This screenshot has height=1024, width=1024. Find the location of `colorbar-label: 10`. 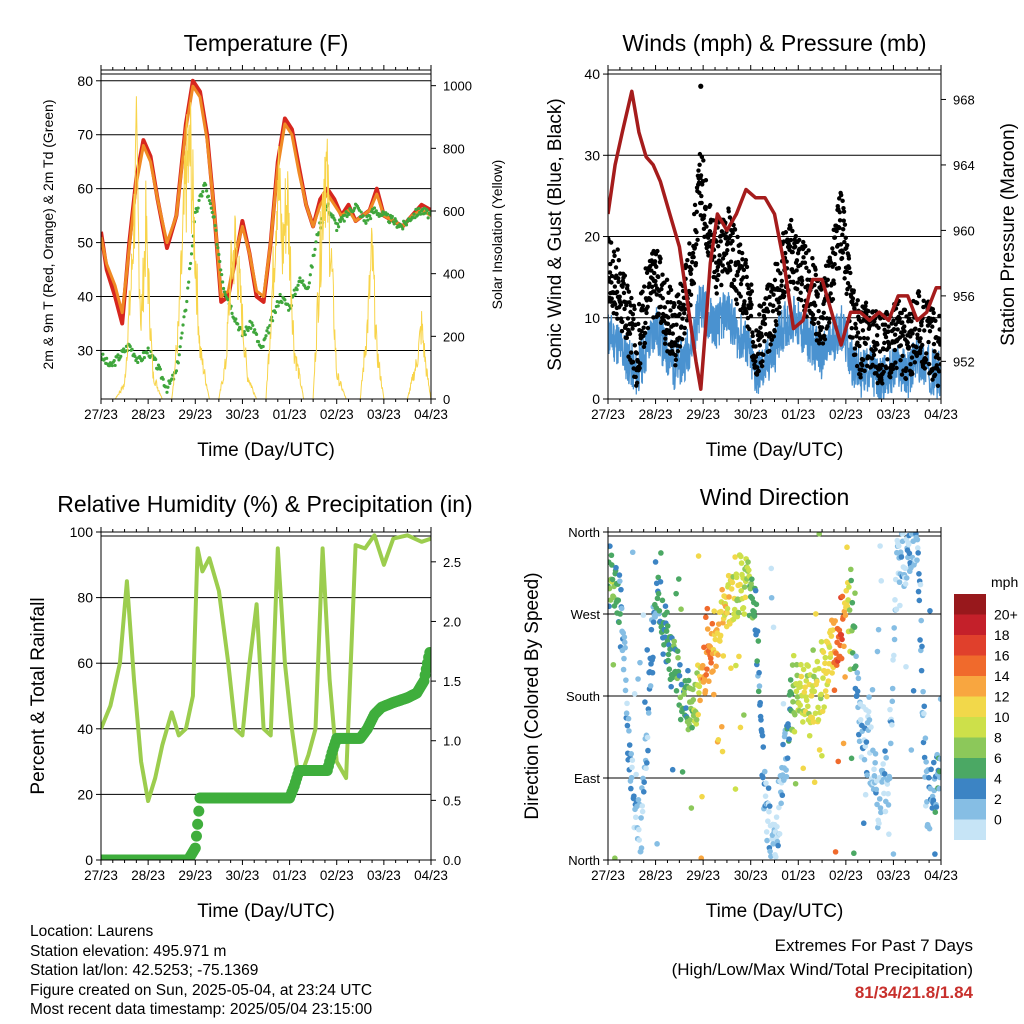

colorbar-label: 10 is located at coordinates (1002, 717).